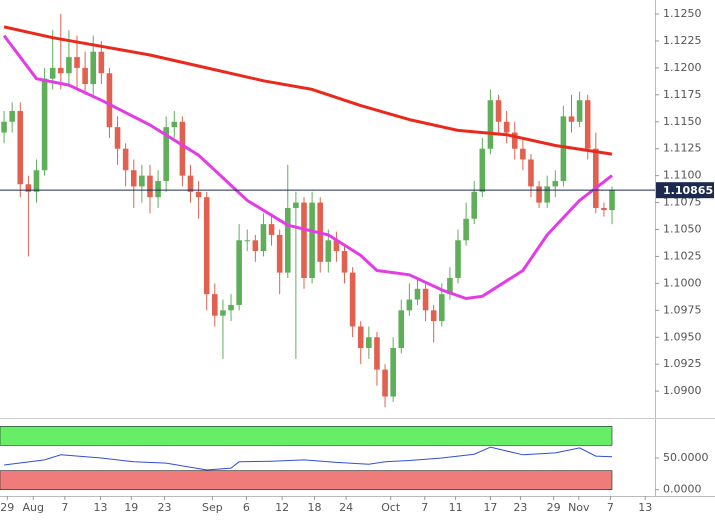 This screenshot has width=715, height=521. I want to click on y-tick-label: 1.1250, so click(682, 13).